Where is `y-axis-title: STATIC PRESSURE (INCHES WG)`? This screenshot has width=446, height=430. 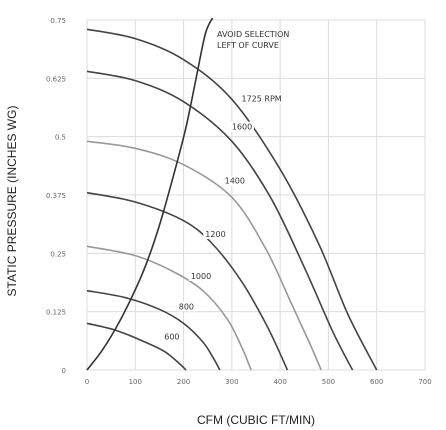 y-axis-title: STATIC PRESSURE (INCHES WG) is located at coordinates (12, 201).